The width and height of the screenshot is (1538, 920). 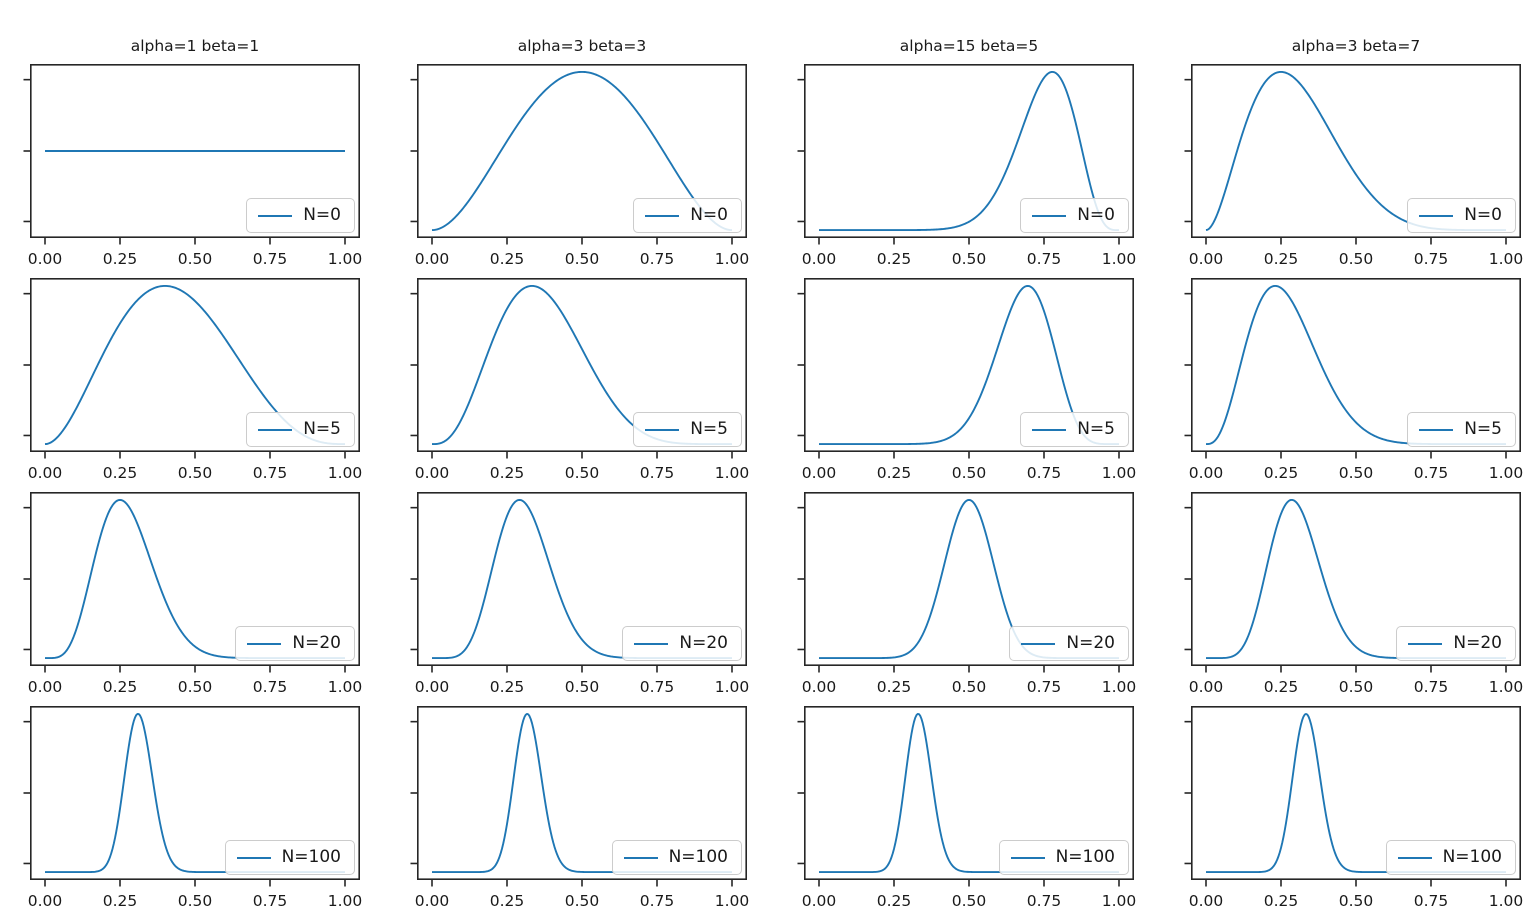 I want to click on legend-box: N=100, so click(x=676, y=857).